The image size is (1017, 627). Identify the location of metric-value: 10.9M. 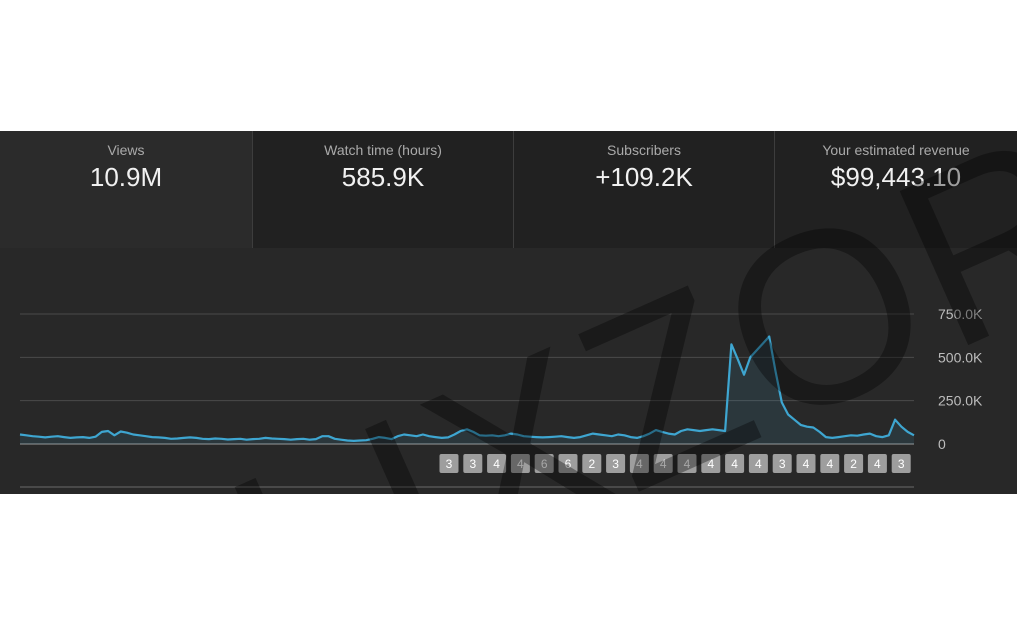
(126, 177).